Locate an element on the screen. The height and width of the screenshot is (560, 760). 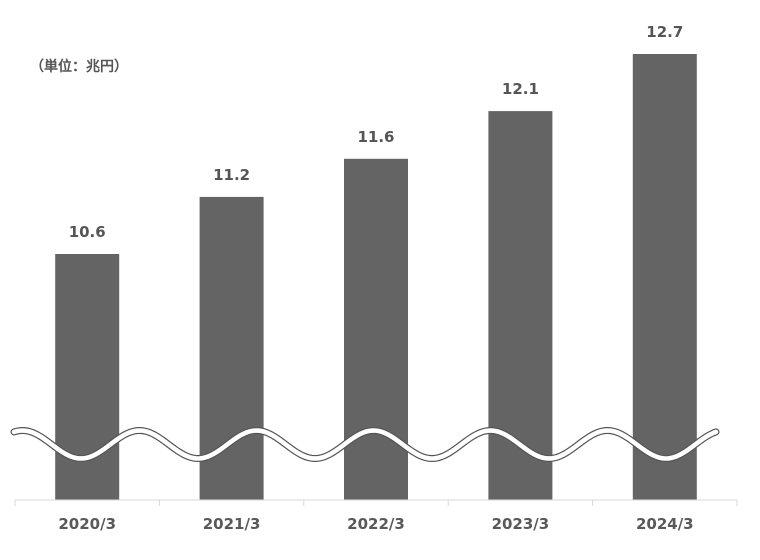
x-ticks-group is located at coordinates (376, 503).